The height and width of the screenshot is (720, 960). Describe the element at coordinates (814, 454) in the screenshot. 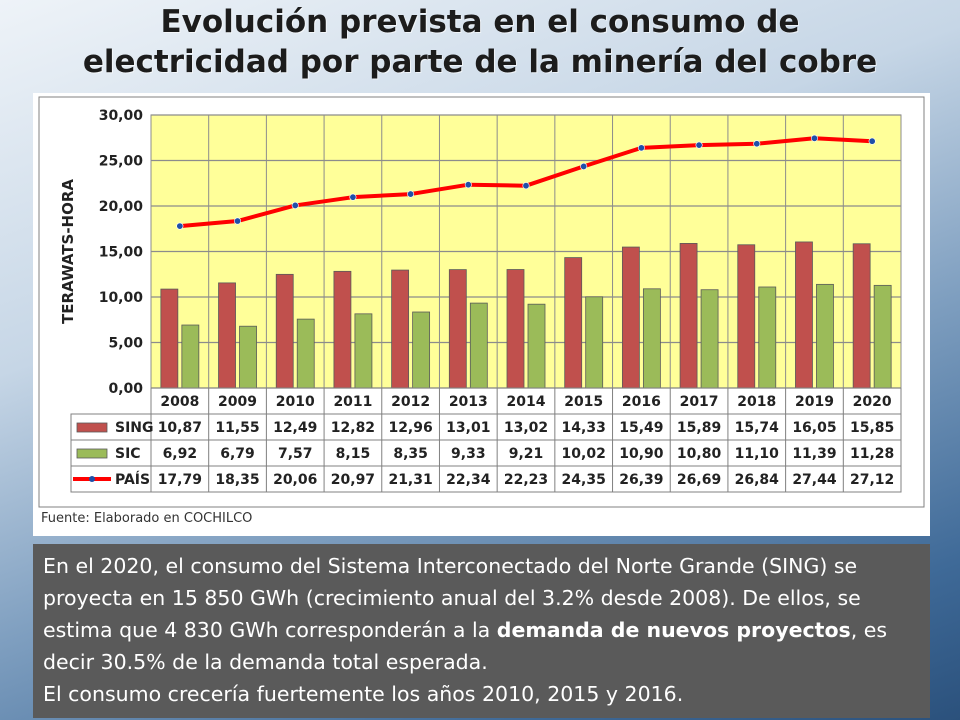

I see `data-label: 11,39` at that location.